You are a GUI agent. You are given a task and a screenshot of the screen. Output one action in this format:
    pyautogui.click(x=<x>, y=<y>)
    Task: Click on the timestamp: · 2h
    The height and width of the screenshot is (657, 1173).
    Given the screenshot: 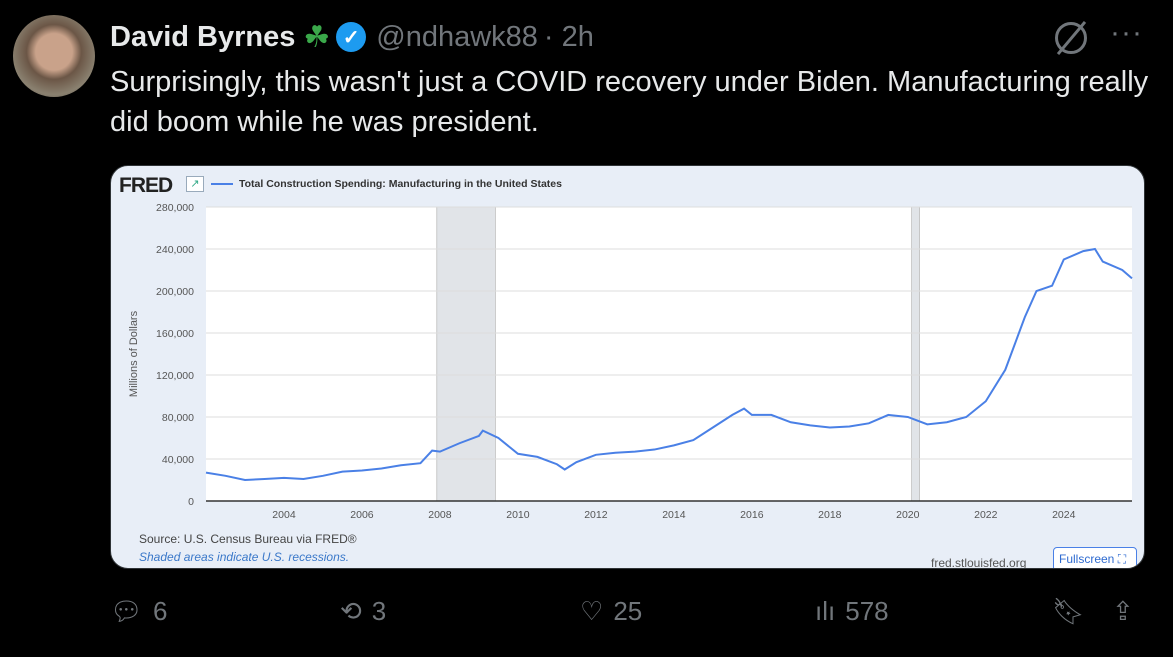 What is the action you would take?
    pyautogui.click(x=568, y=36)
    